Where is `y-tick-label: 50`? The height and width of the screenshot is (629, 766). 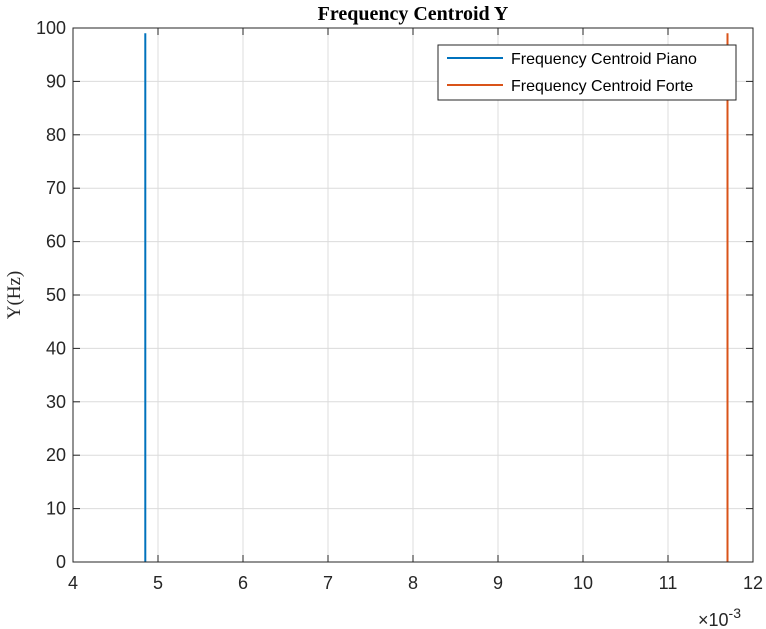 y-tick-label: 50 is located at coordinates (56, 295).